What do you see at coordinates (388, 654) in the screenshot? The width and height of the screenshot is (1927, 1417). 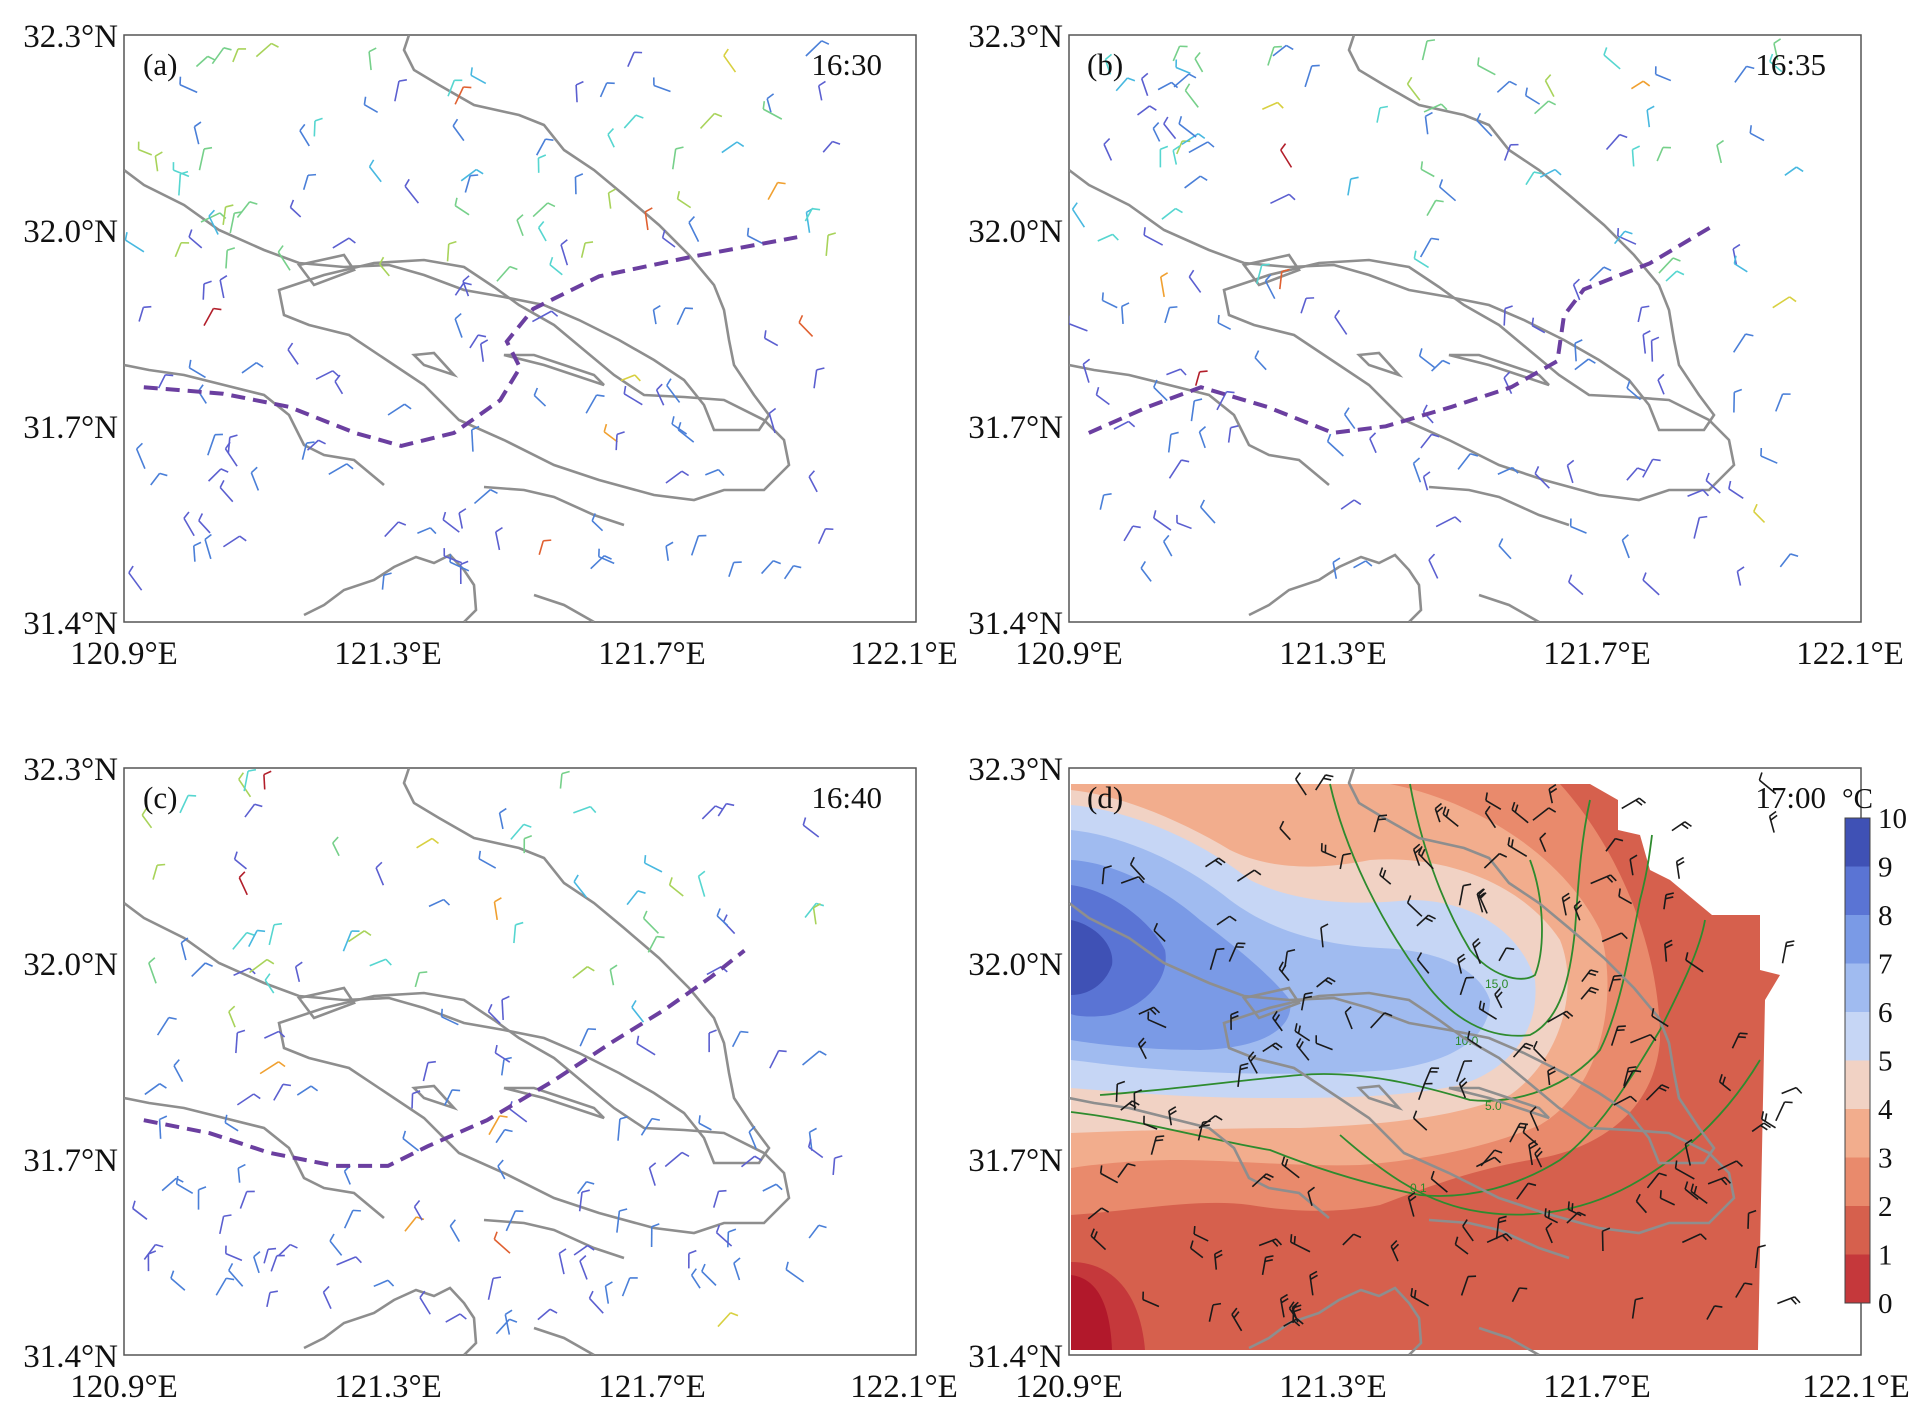 I see `lon-tick: 121.3°E` at bounding box center [388, 654].